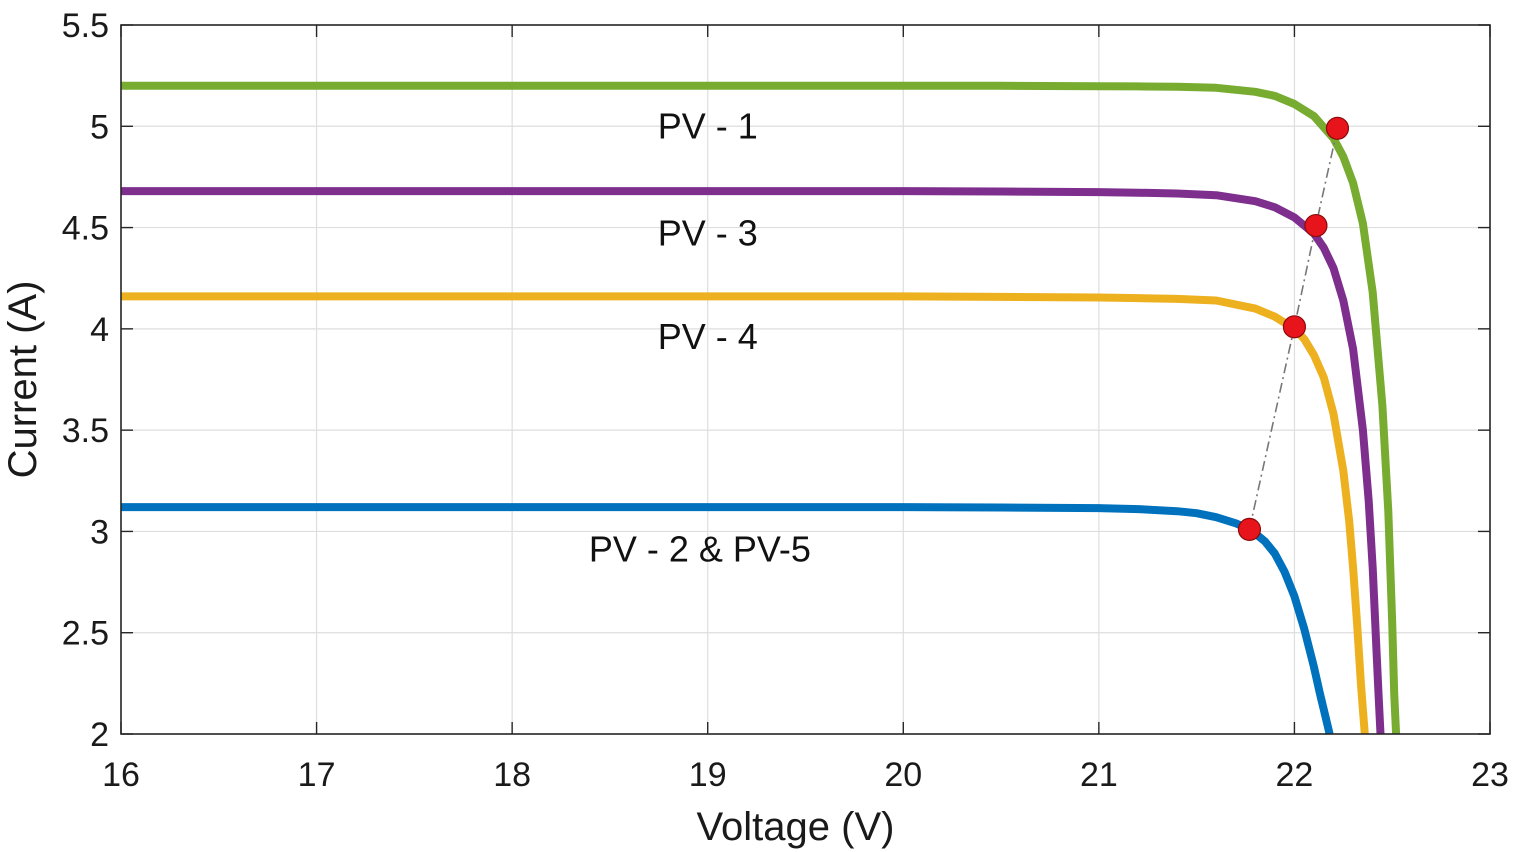 The image size is (1516, 852). I want to click on y-tick-label: 2, so click(99, 735).